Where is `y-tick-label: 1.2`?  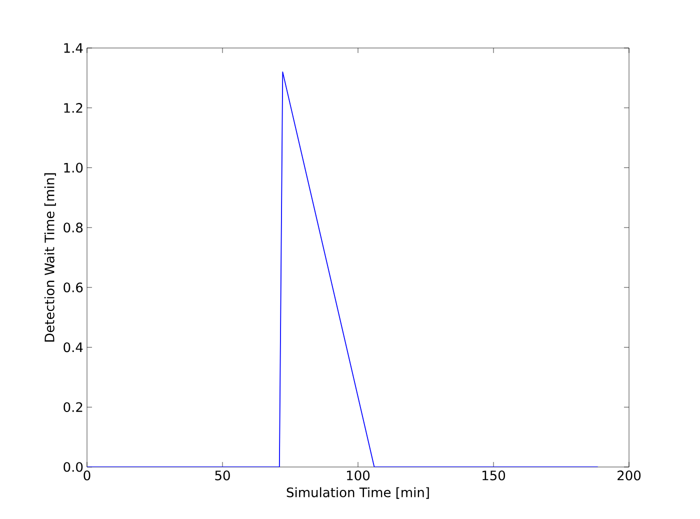 y-tick-label: 1.2 is located at coordinates (73, 108).